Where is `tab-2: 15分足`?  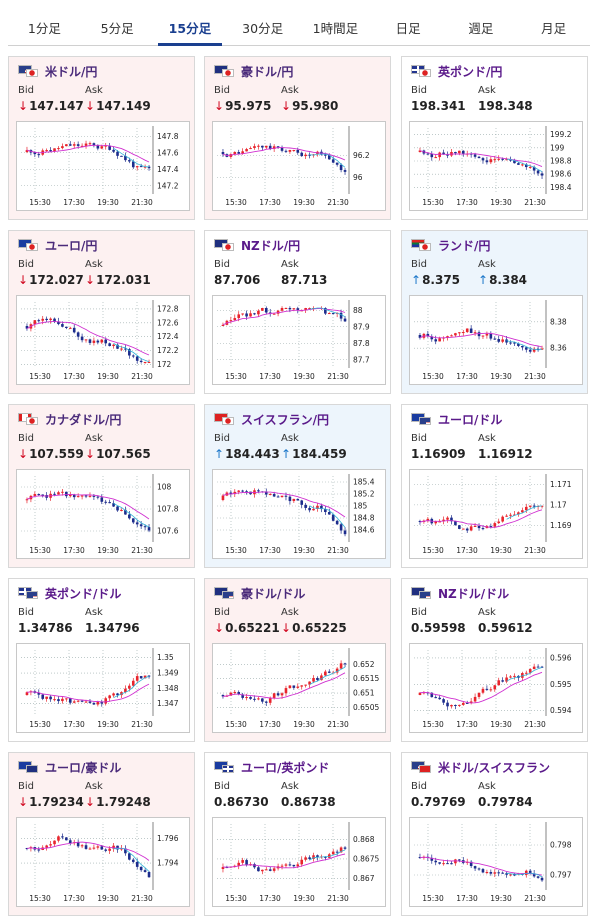 tab-2: 15分足 is located at coordinates (190, 28).